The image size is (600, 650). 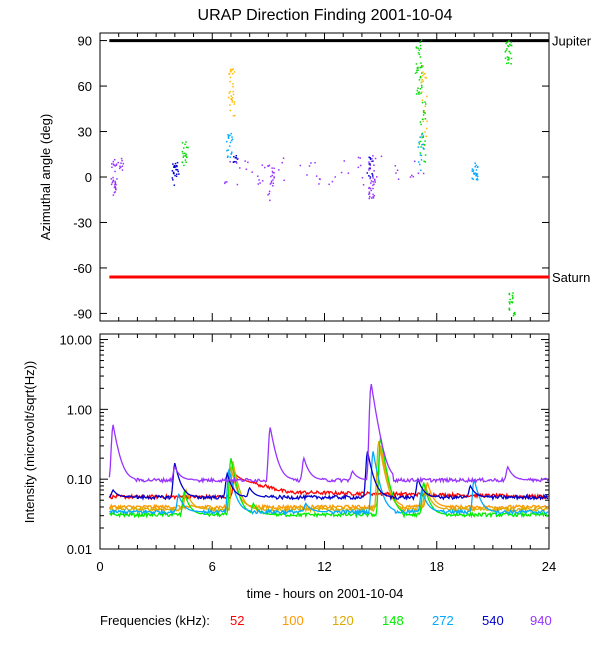 What do you see at coordinates (85, 86) in the screenshot?
I see `top-ytick-label: 60` at bounding box center [85, 86].